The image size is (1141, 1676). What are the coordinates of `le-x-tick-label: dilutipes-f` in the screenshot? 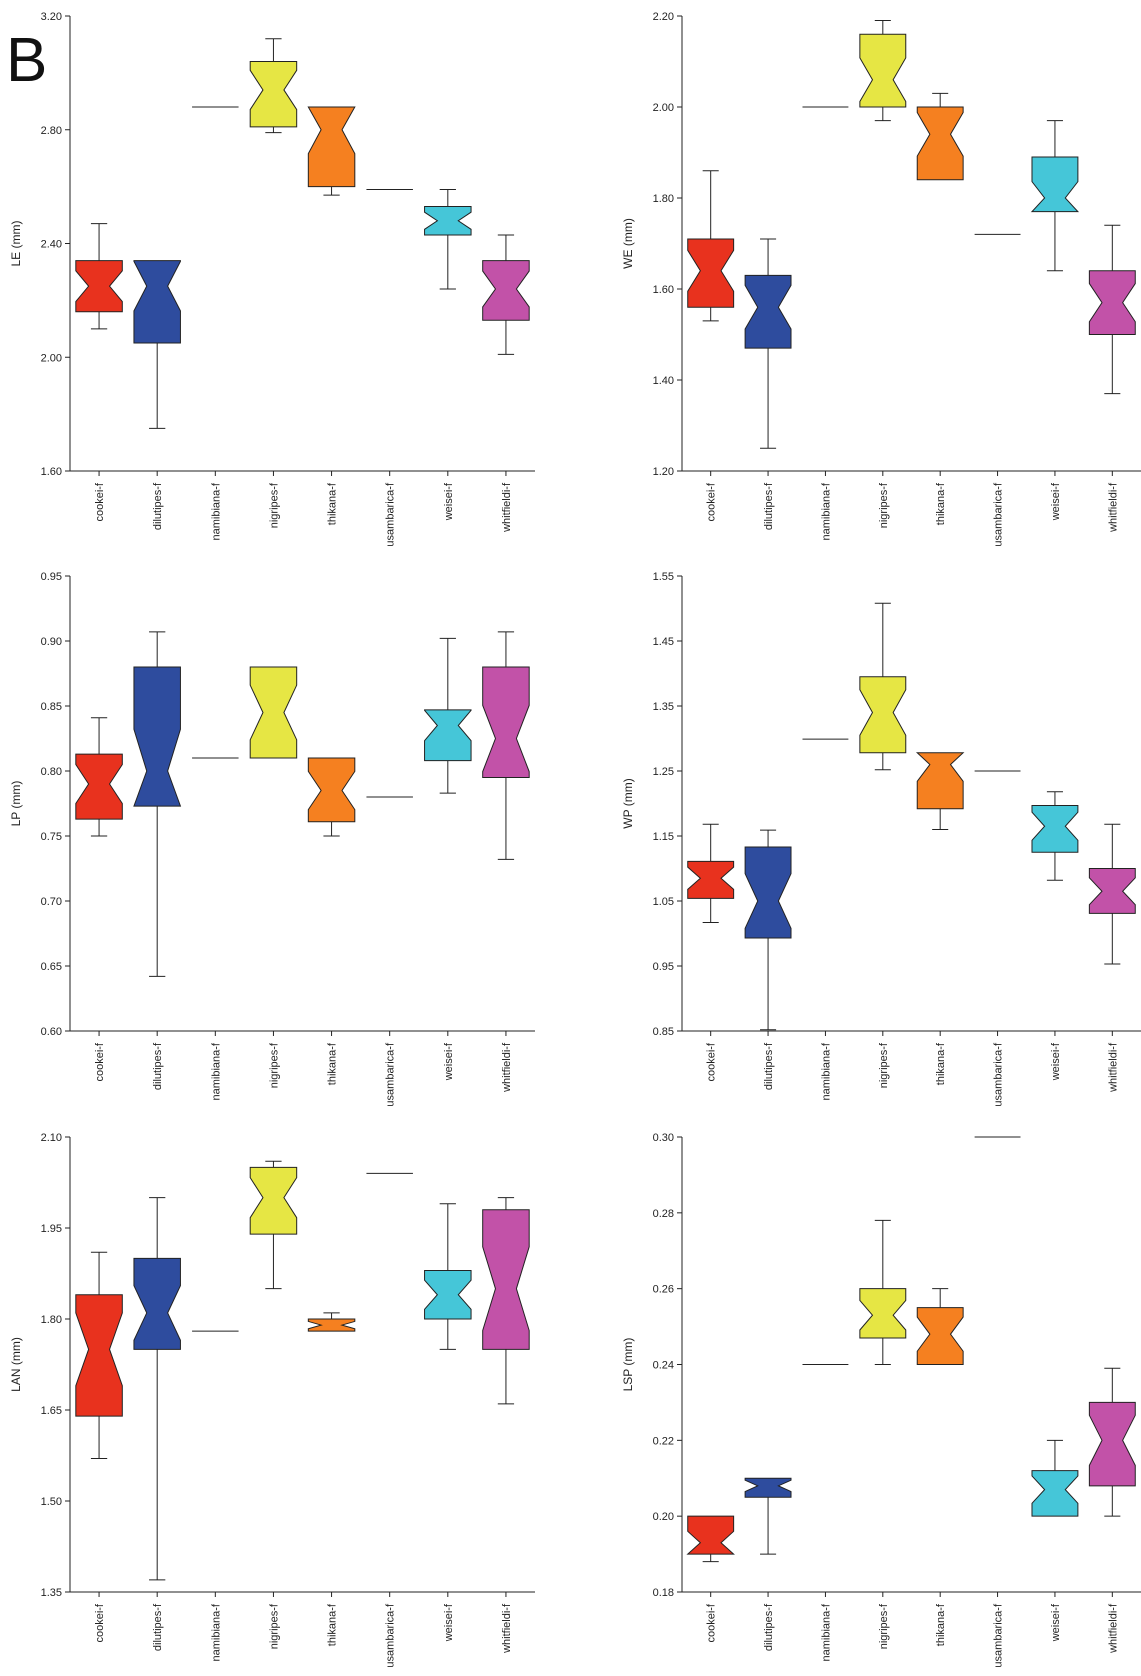 It's located at (158, 506).